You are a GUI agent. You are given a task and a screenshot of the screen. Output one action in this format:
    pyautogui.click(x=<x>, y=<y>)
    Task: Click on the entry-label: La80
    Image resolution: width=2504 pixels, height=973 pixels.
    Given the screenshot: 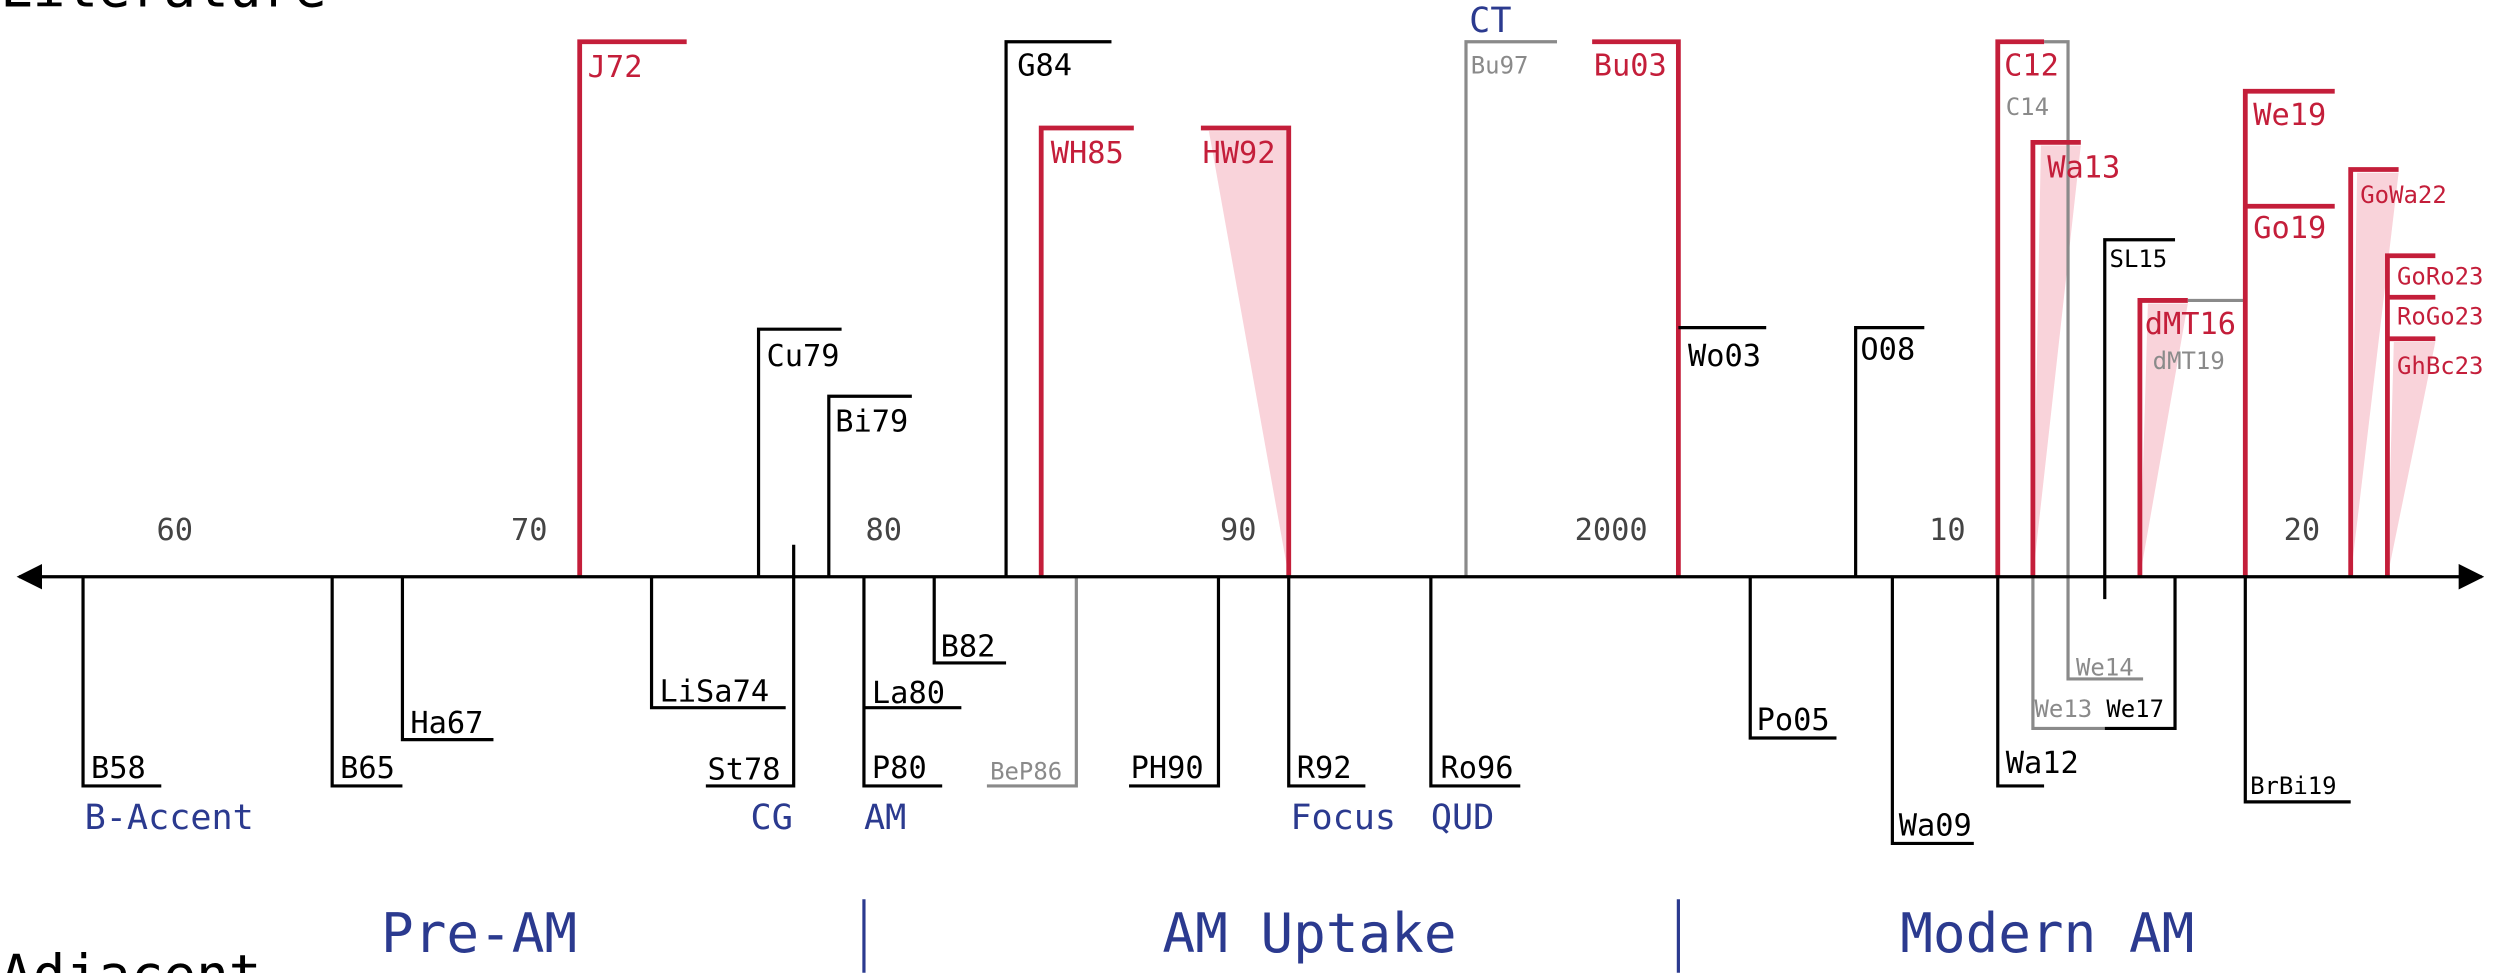 What is the action you would take?
    pyautogui.click(x=908, y=693)
    